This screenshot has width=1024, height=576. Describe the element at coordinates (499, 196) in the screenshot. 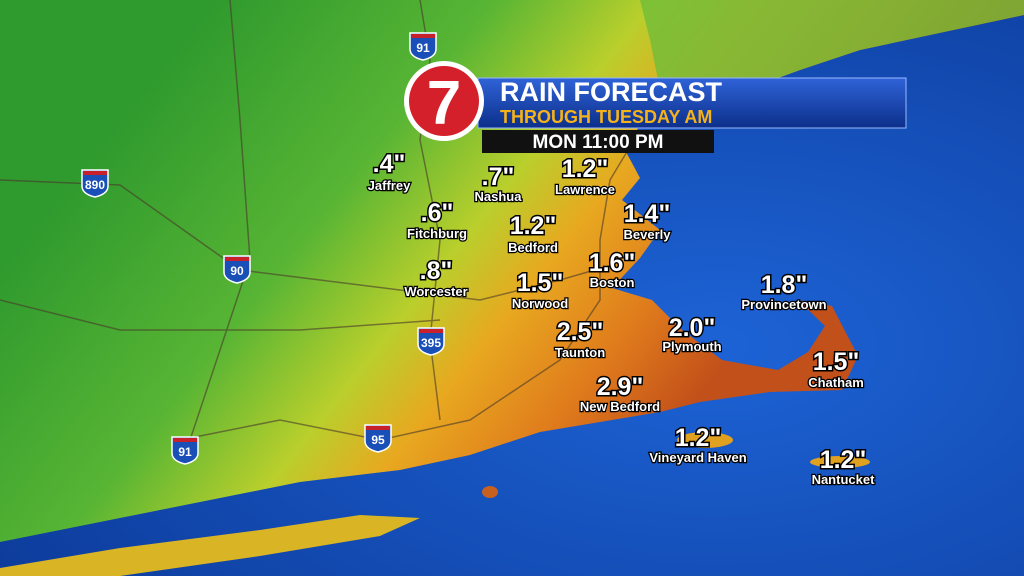

I see `city-name: Nashua` at that location.